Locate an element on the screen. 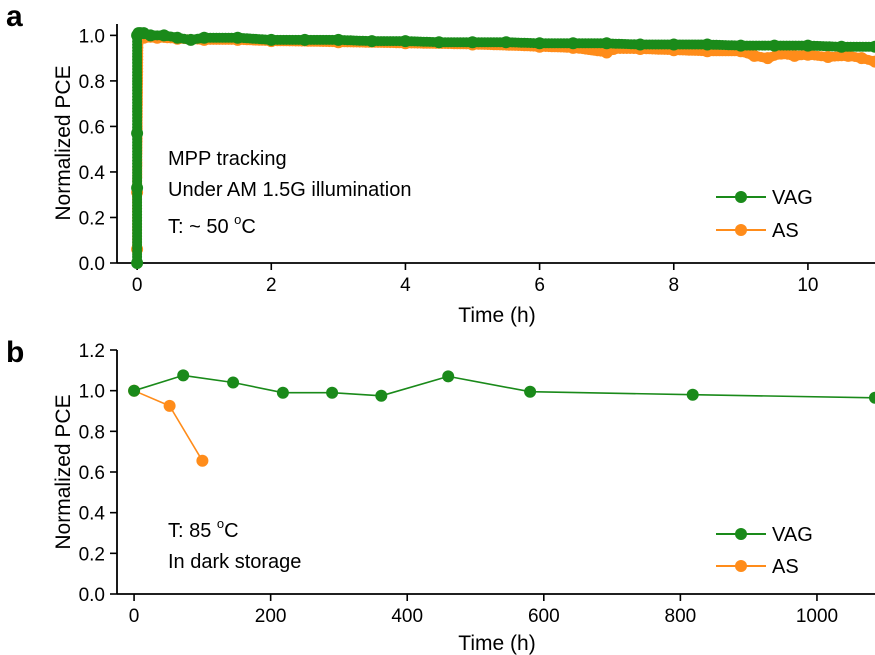 Image resolution: width=875 pixels, height=655 pixels. panel-a-annotation-temperature: T: ~ 50 oC is located at coordinates (212, 225).